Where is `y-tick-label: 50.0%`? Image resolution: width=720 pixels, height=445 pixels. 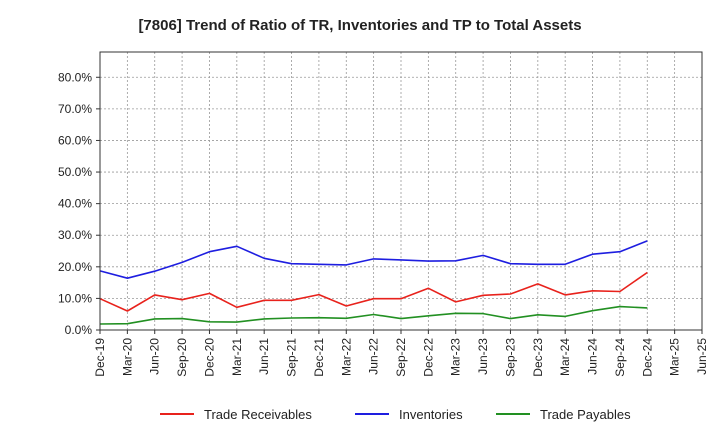
y-tick-label: 50.0% is located at coordinates (75, 172).